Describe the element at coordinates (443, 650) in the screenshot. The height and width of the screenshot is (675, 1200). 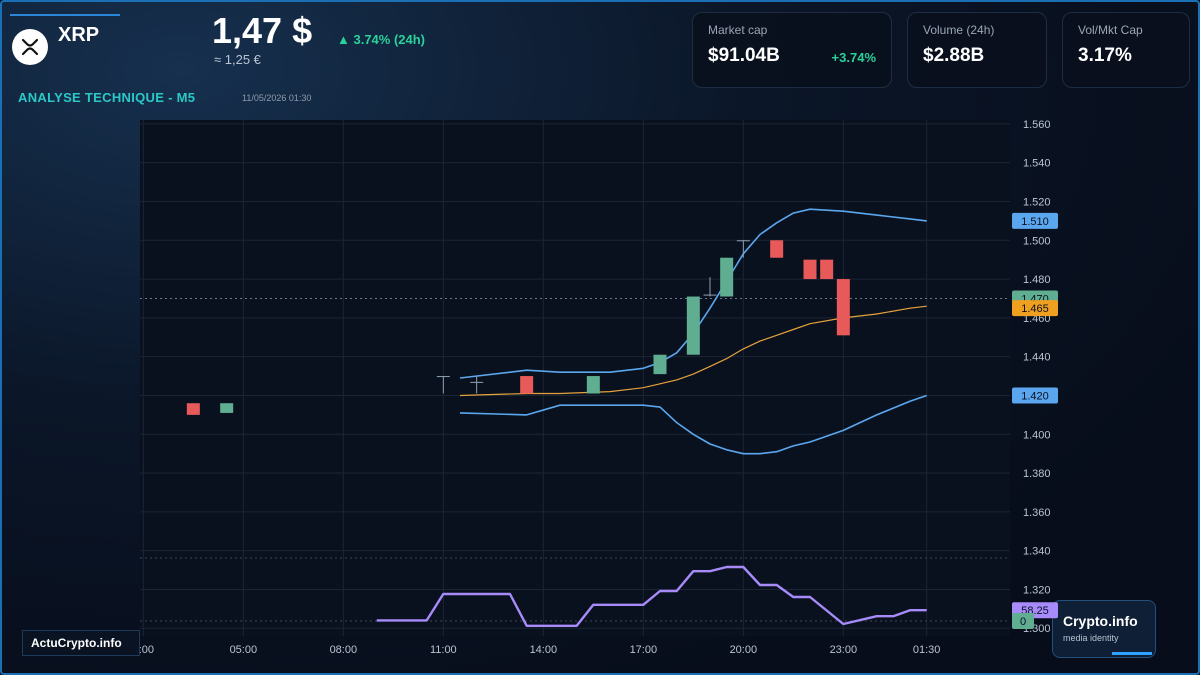
I see `x-tick-label: 11:00` at that location.